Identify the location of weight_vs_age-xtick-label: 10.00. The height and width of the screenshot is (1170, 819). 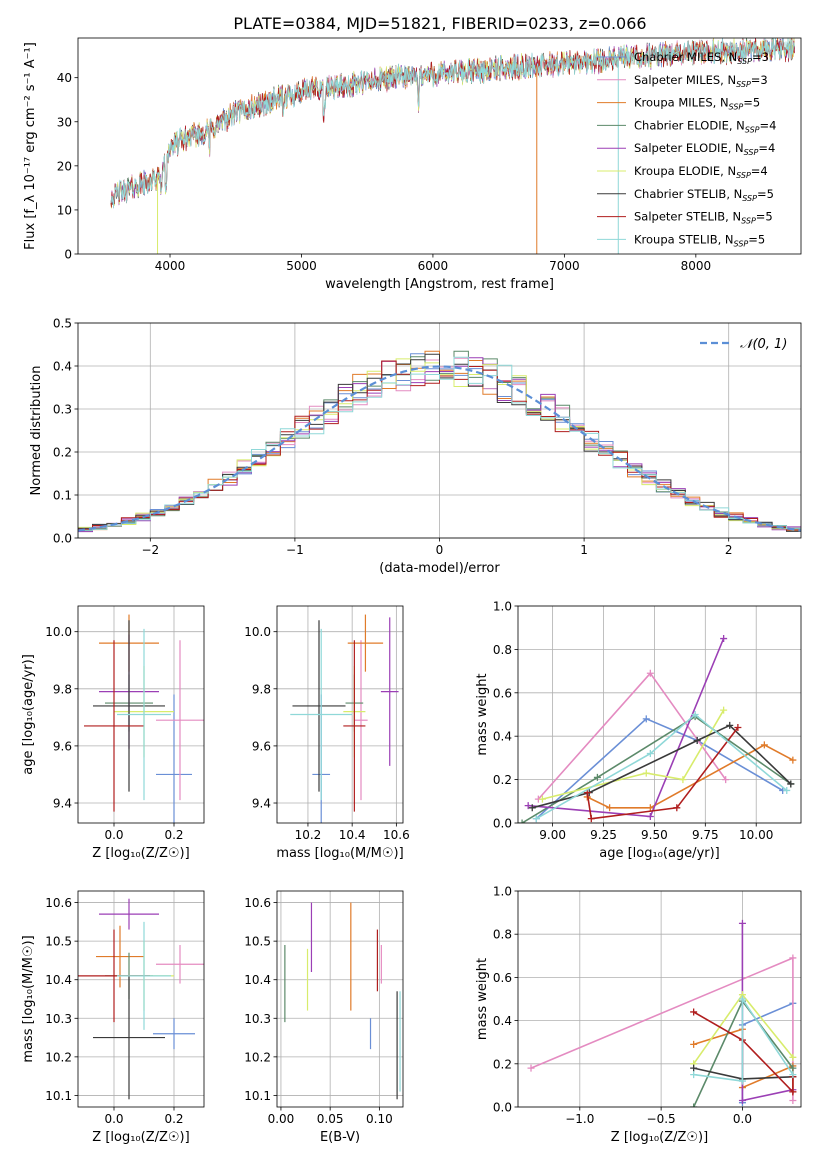
(756, 835).